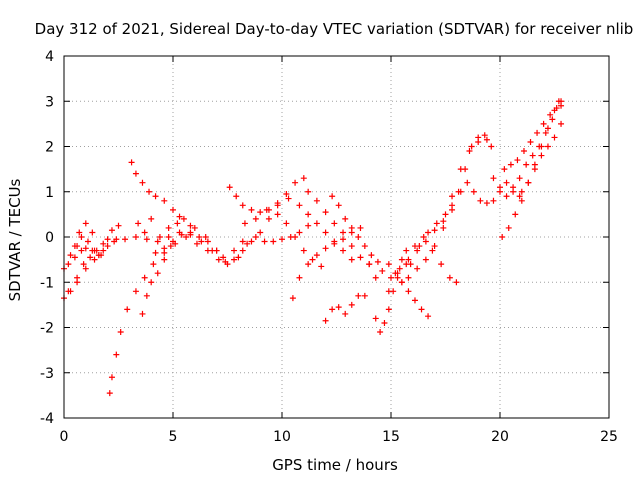 Image resolution: width=640 pixels, height=480 pixels. What do you see at coordinates (173, 437) in the screenshot?
I see `x-tick-label: 5` at bounding box center [173, 437].